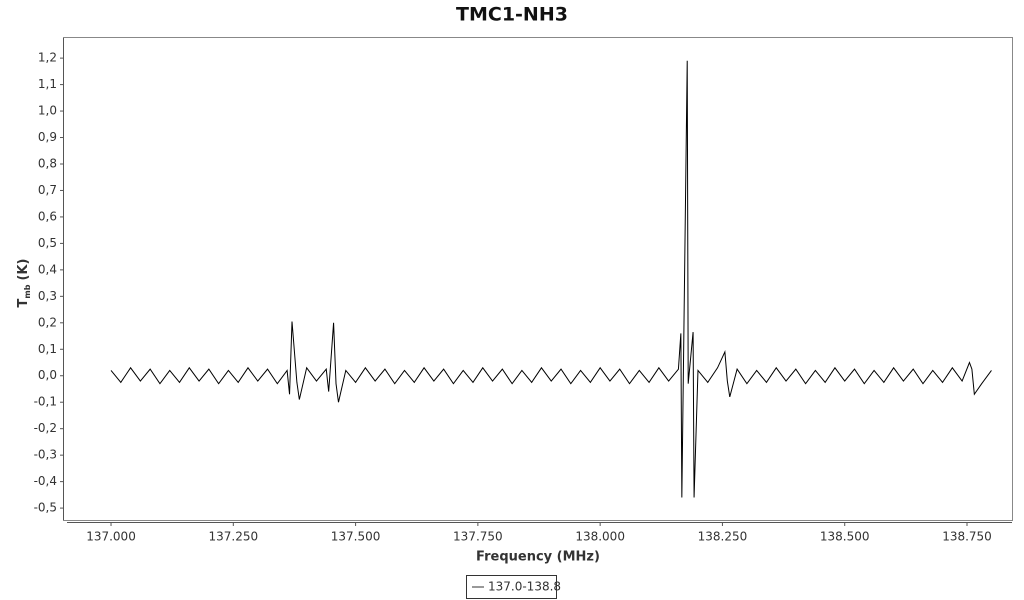 Image resolution: width=1024 pixels, height=600 pixels. What do you see at coordinates (45, 455) in the screenshot?
I see `y-tick-label: -0,3` at bounding box center [45, 455].